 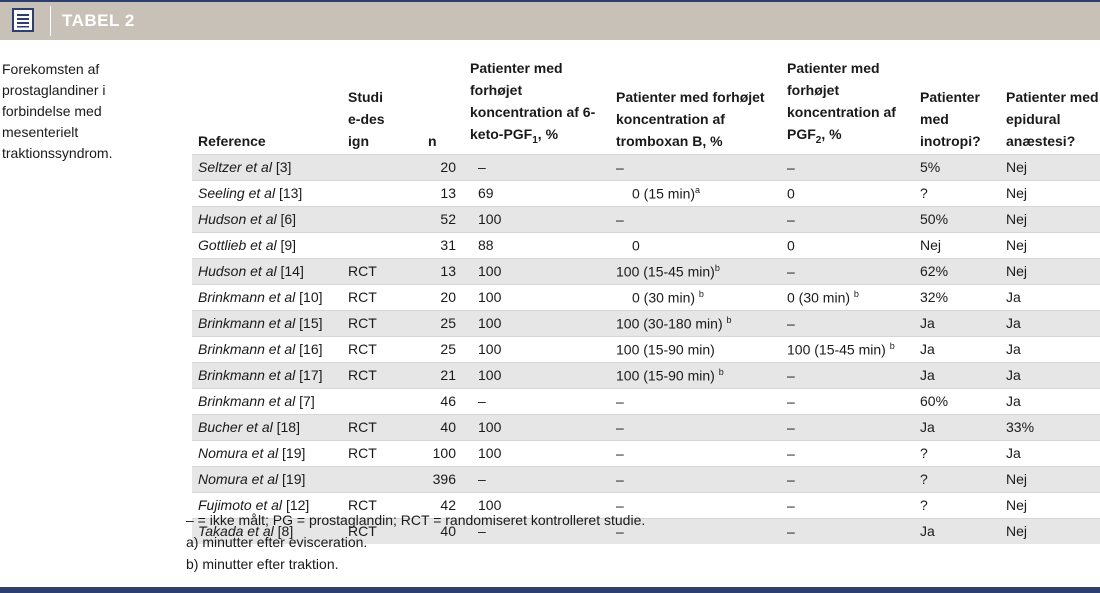 I want to click on cell-reference: Brinkmann et al [17], so click(x=267, y=375).